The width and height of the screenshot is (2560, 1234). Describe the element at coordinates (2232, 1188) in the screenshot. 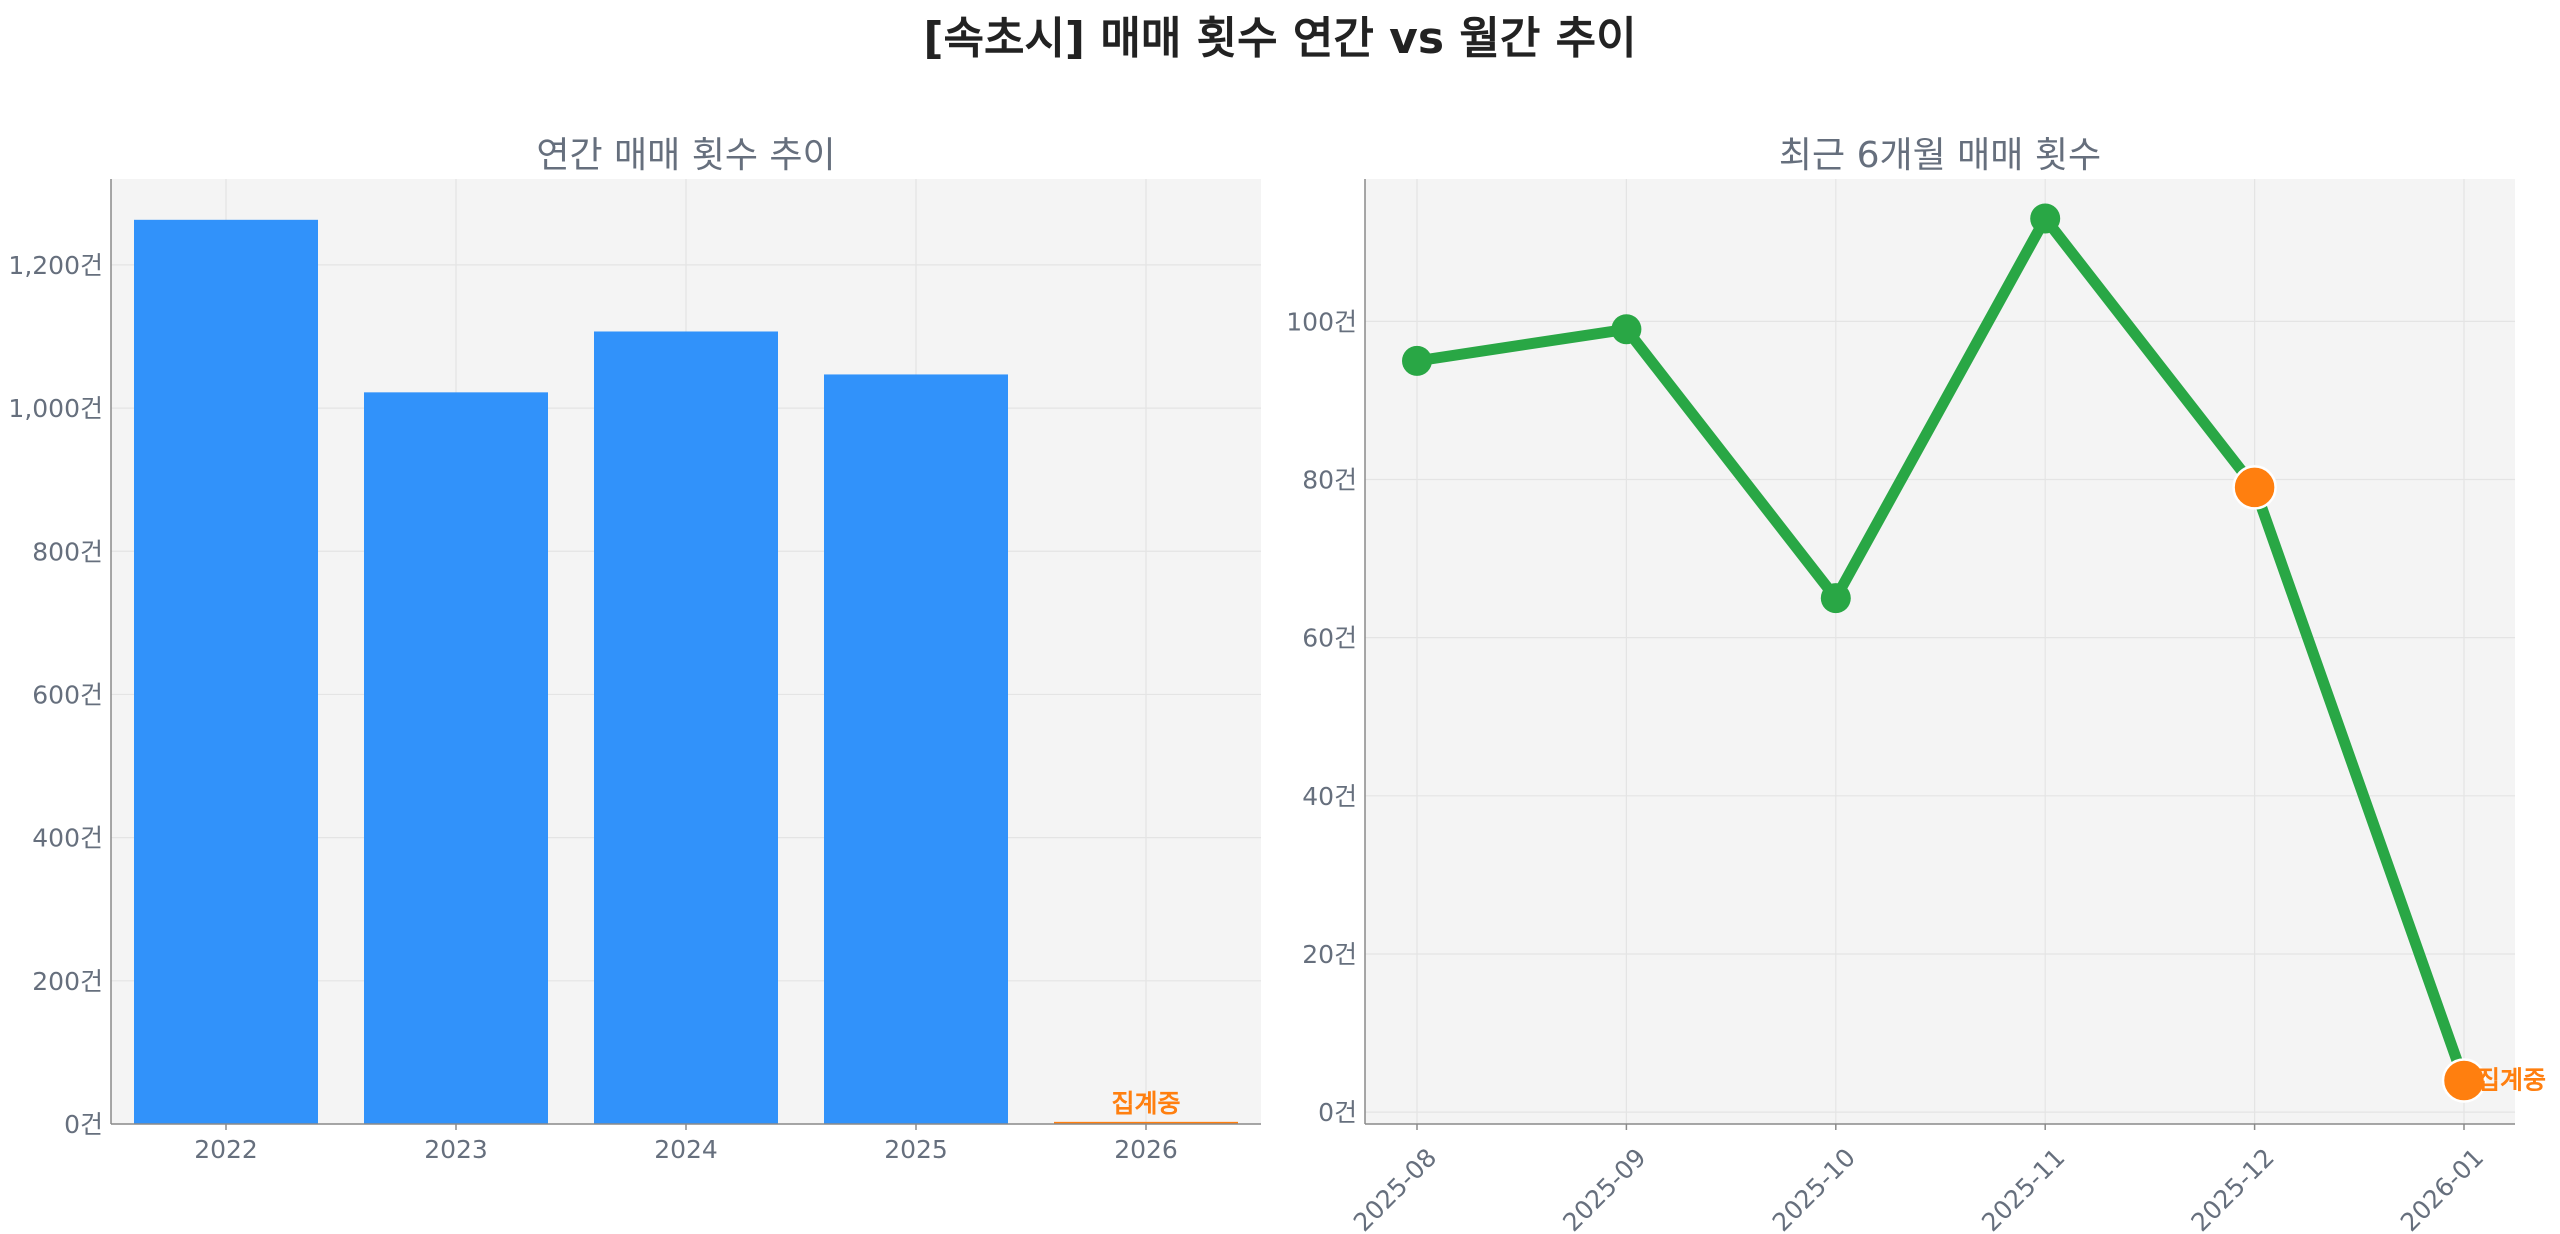

I see `x-tick-label: 2025-12` at that location.